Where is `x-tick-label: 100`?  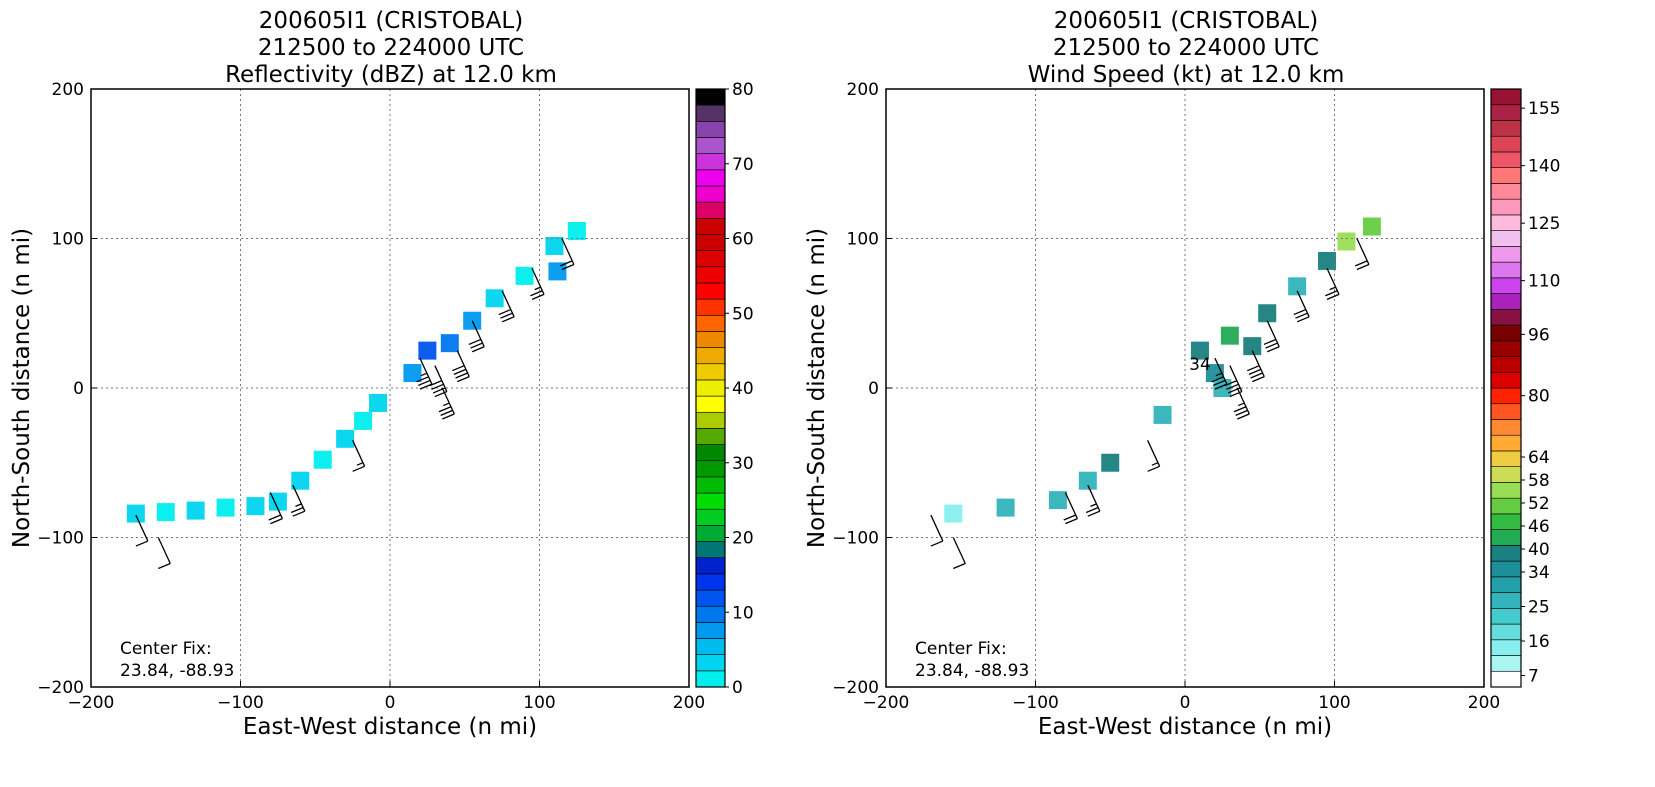
x-tick-label: 100 is located at coordinates (1334, 703).